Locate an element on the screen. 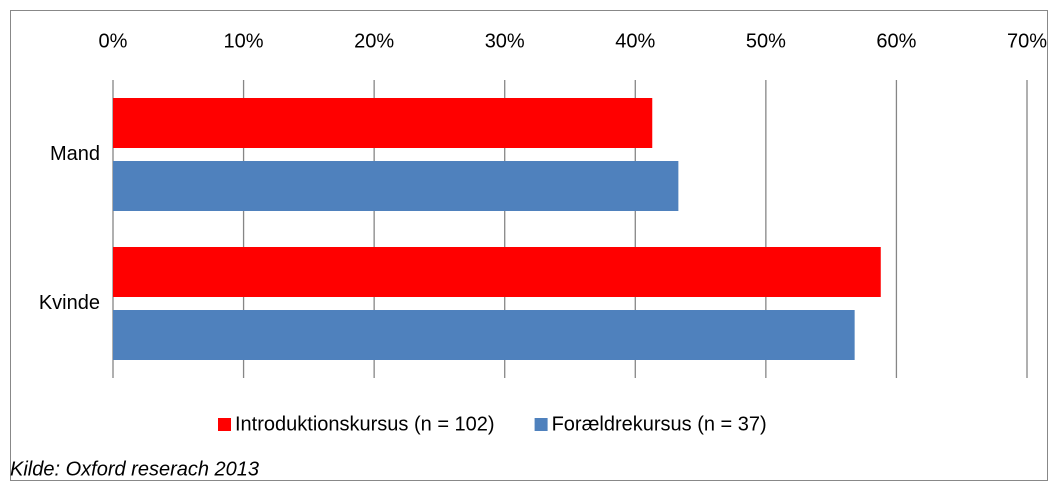  legend-label: Introduktionskursus (n = 102) is located at coordinates (365, 424).